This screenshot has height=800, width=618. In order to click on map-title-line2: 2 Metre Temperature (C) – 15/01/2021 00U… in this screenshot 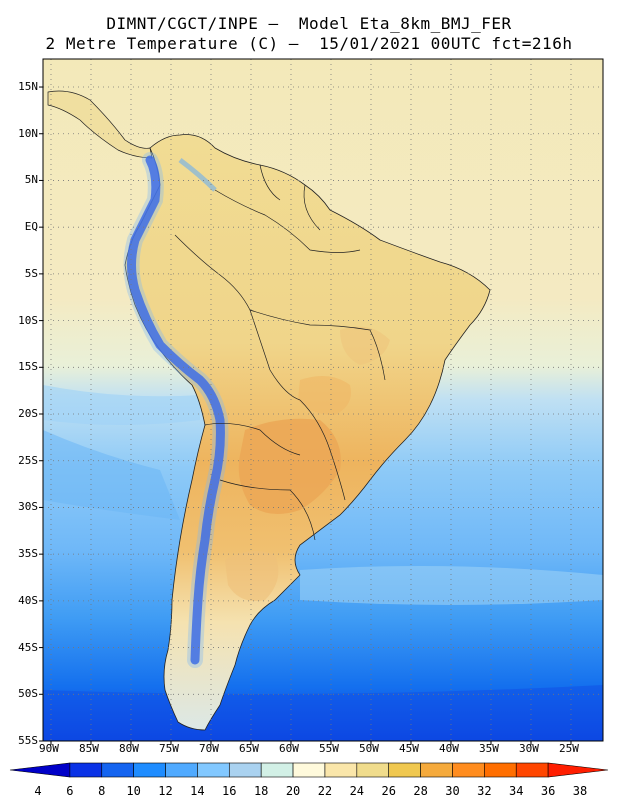, I will do `click(309, 43)`.